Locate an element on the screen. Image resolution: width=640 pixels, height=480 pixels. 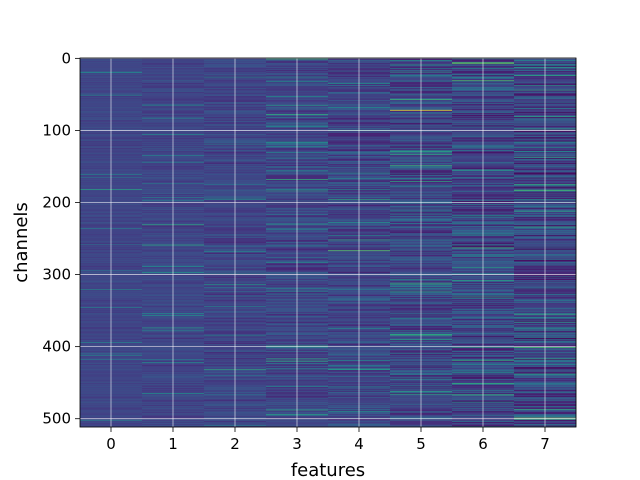
x-tick-label: 2 is located at coordinates (235, 444).